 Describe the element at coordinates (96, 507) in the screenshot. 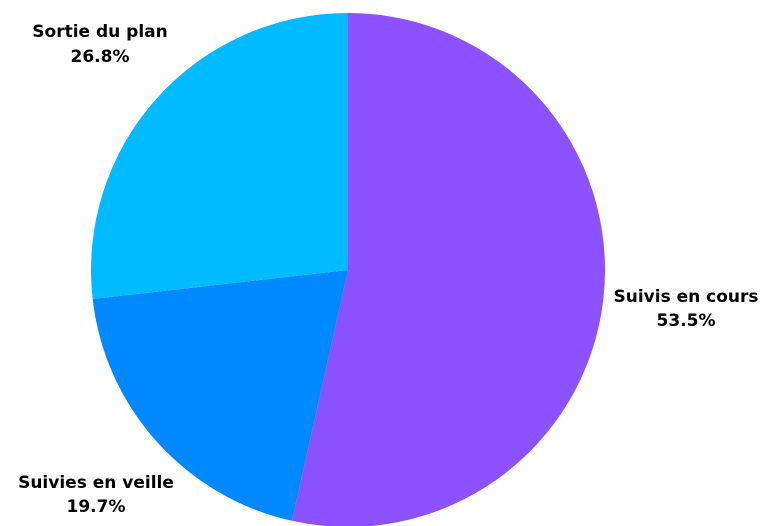

I see `slice-value-label: 19.7%` at that location.